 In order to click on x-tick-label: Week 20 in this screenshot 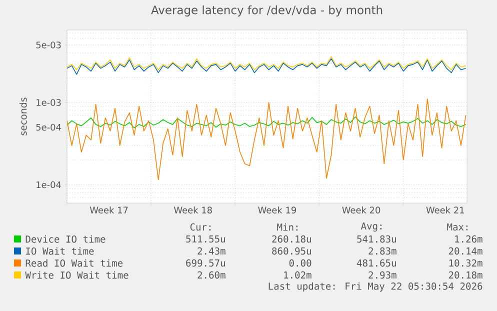, I will do `click(361, 210)`.